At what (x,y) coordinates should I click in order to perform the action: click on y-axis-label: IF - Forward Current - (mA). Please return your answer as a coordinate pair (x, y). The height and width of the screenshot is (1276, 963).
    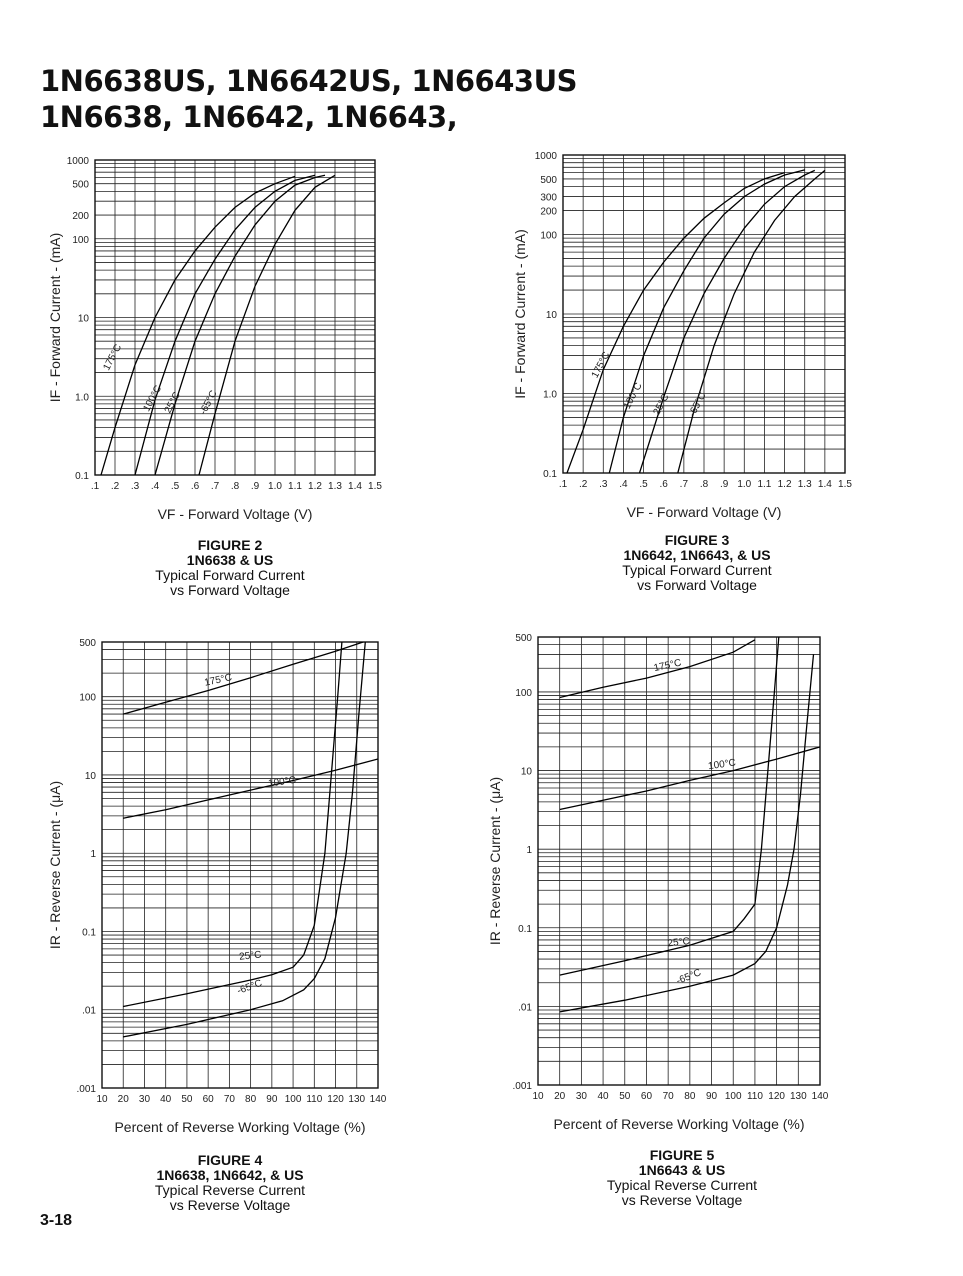
    Looking at the image, I should click on (55, 318).